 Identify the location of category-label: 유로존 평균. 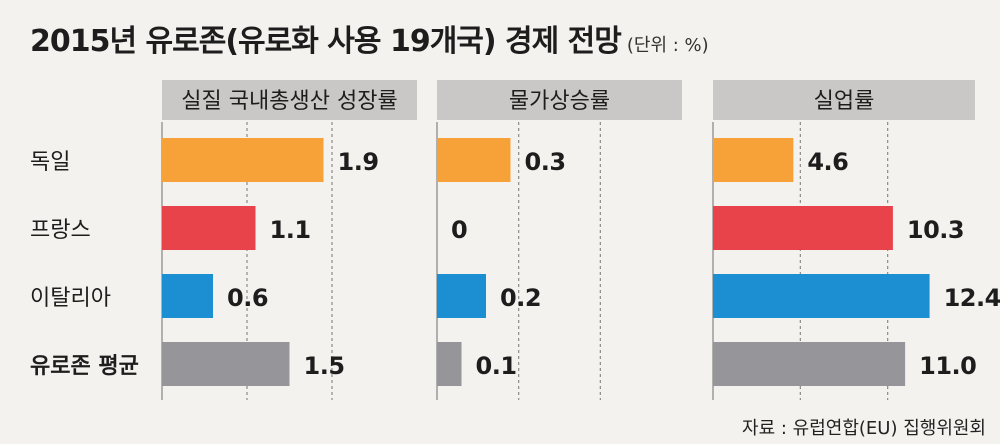
(84, 366).